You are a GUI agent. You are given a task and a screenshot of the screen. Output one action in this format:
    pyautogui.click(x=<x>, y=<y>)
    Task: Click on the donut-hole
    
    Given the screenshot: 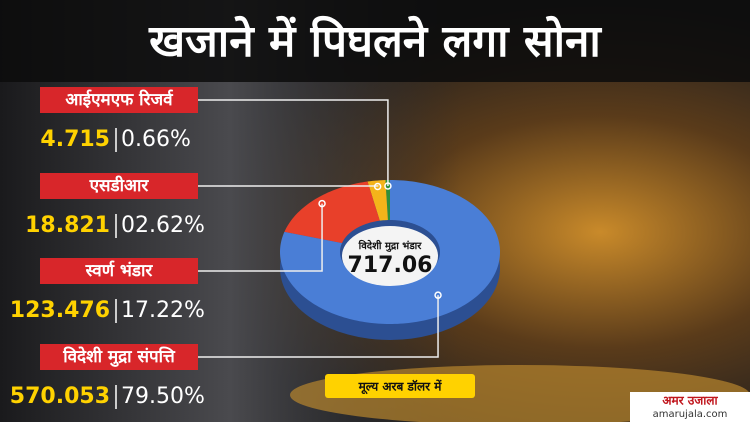 What is the action you would take?
    pyautogui.click(x=390, y=256)
    